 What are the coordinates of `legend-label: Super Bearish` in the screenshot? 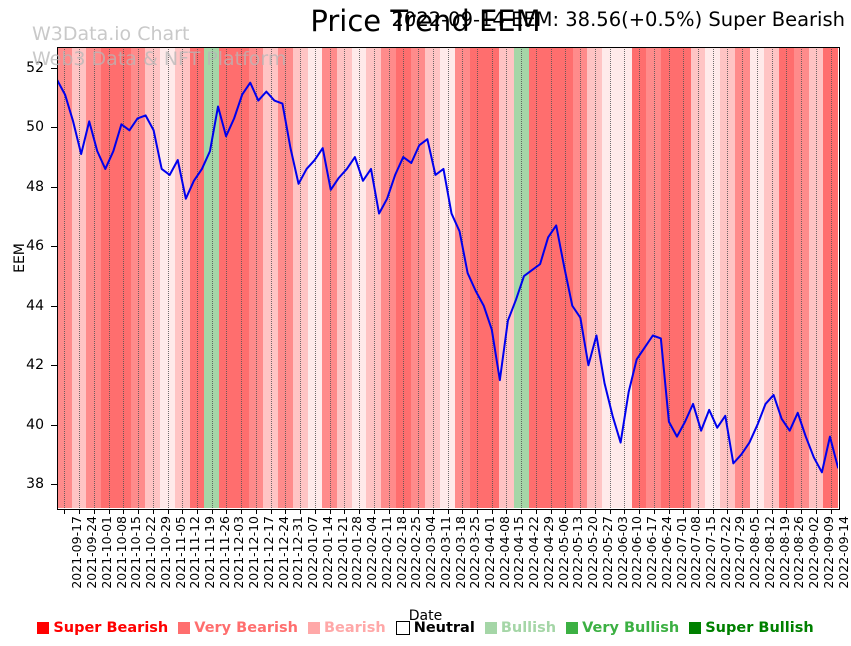 It's located at (111, 628).